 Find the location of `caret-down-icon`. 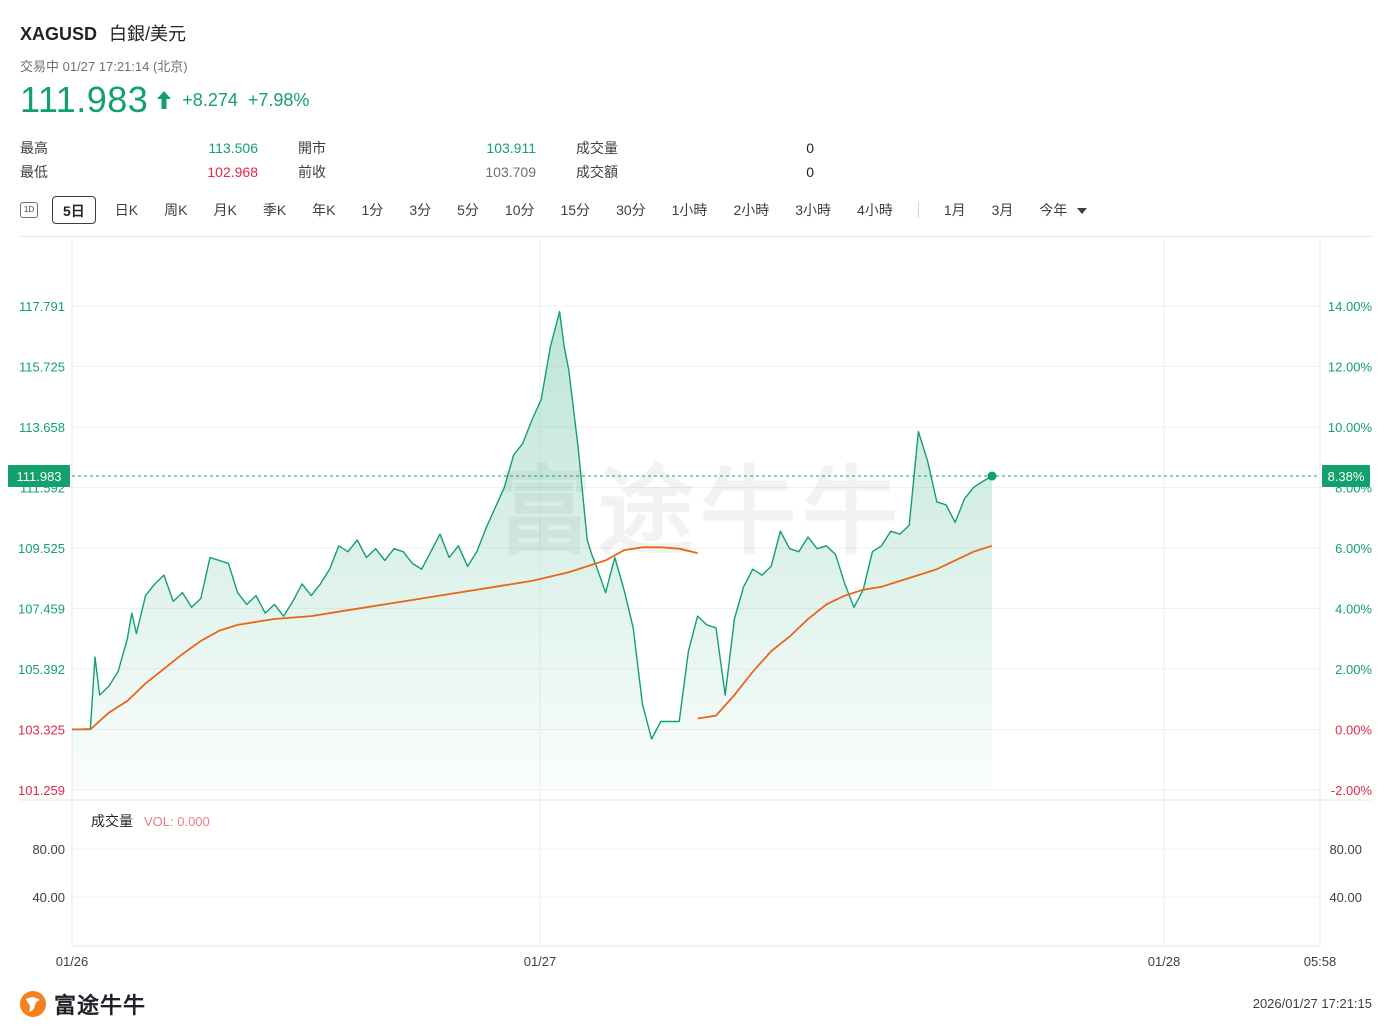

caret-down-icon is located at coordinates (1082, 211).